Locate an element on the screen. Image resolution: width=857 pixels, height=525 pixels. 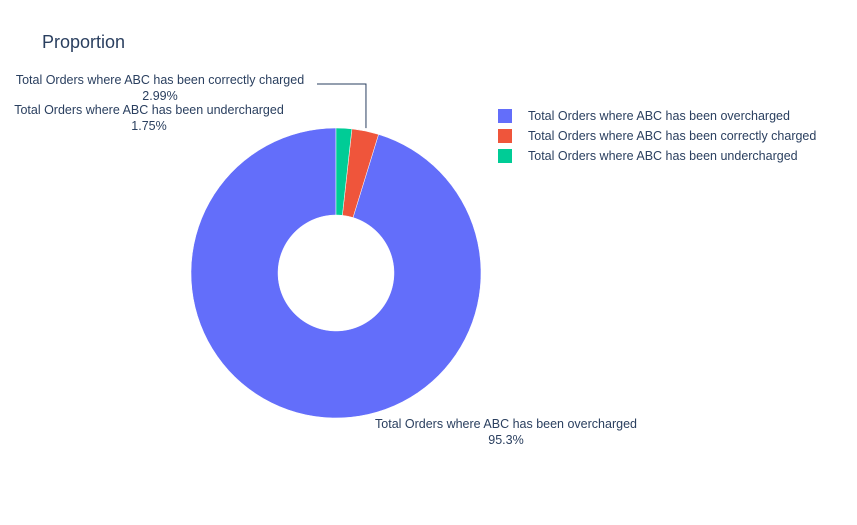
legend-swatch-correctly-charged is located at coordinates (505, 136).